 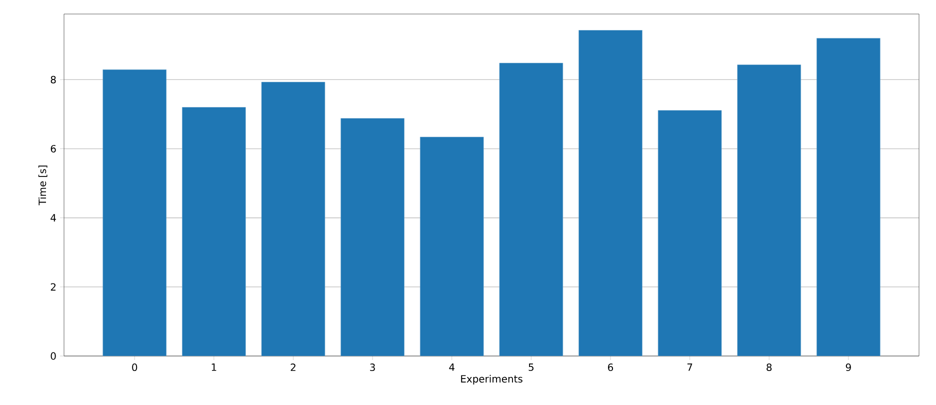 I want to click on x-axis-title: Experiments, so click(x=491, y=379).